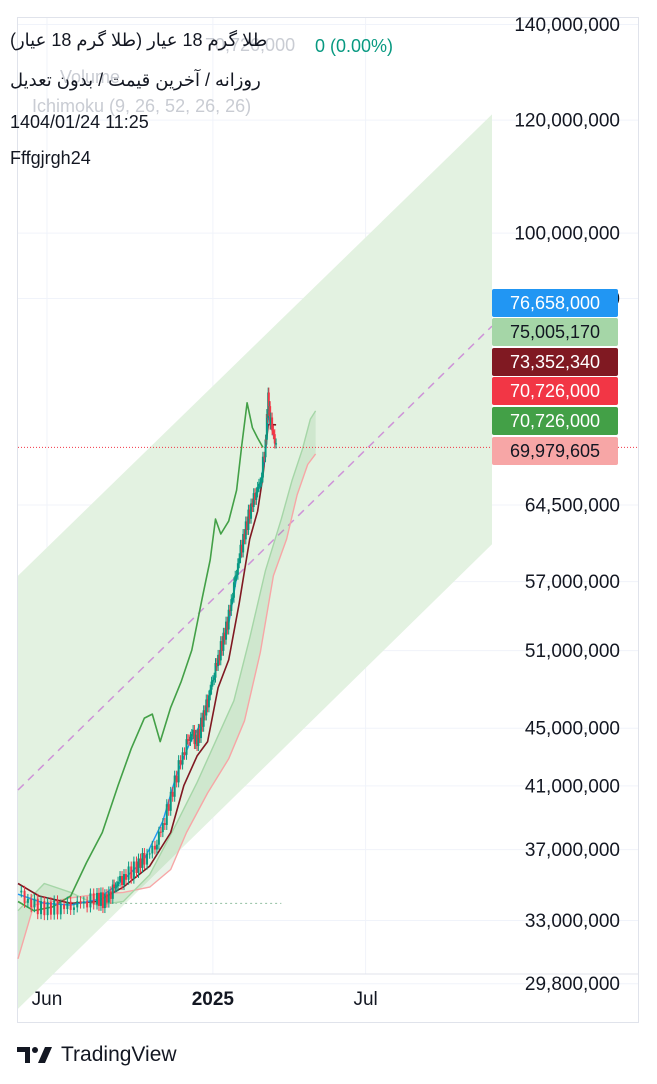  Describe the element at coordinates (572, 984) in the screenshot. I see `price-tick-label: 29,800,000` at that location.